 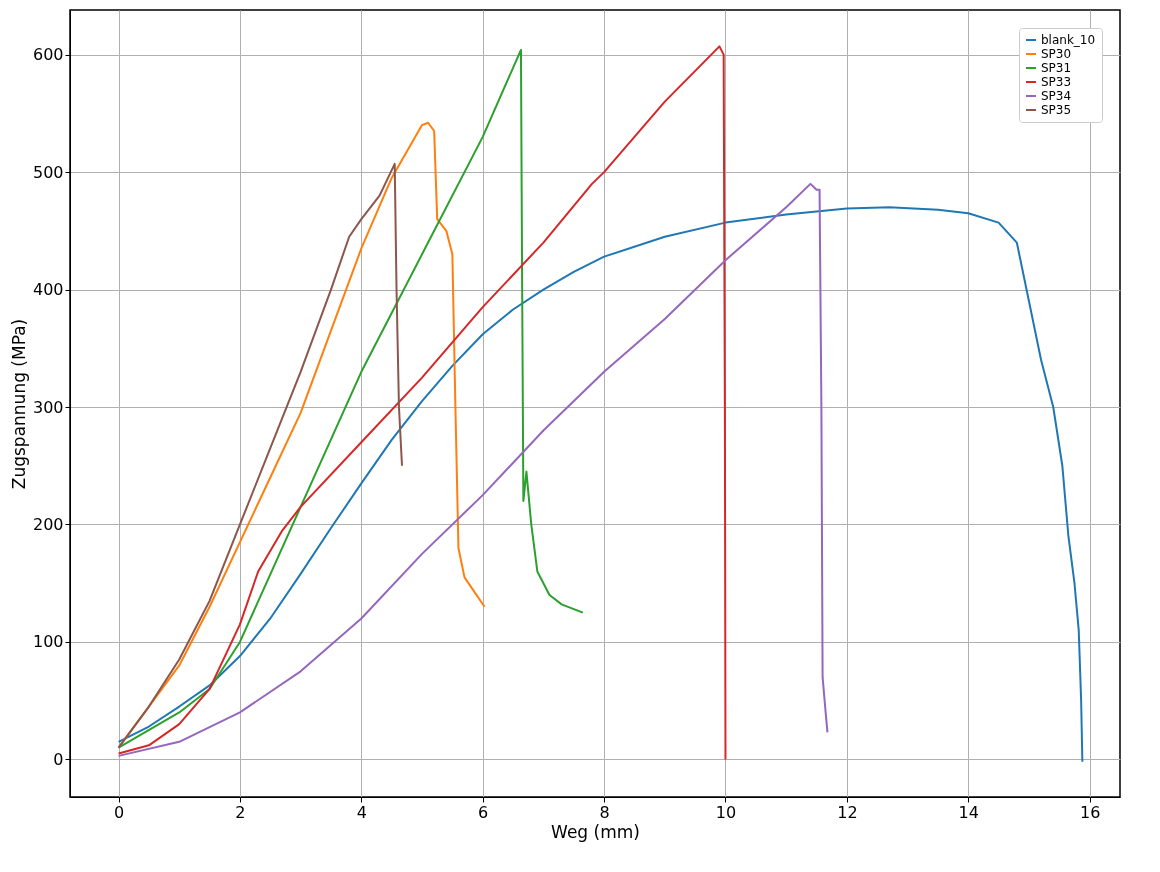 What do you see at coordinates (48, 407) in the screenshot?
I see `y-tick-label: 300` at bounding box center [48, 407].